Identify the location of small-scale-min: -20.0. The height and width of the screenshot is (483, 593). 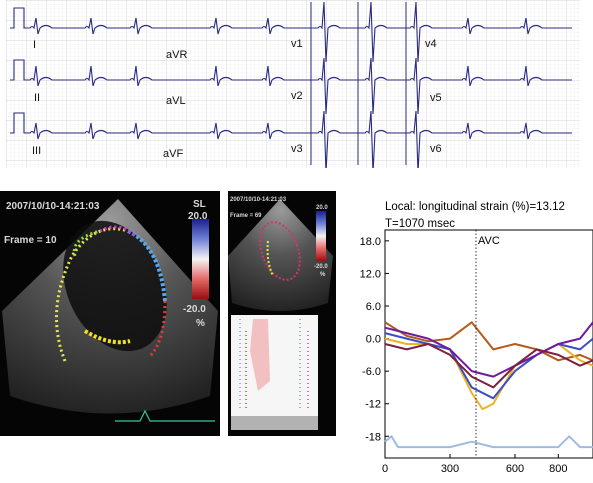
(321, 267).